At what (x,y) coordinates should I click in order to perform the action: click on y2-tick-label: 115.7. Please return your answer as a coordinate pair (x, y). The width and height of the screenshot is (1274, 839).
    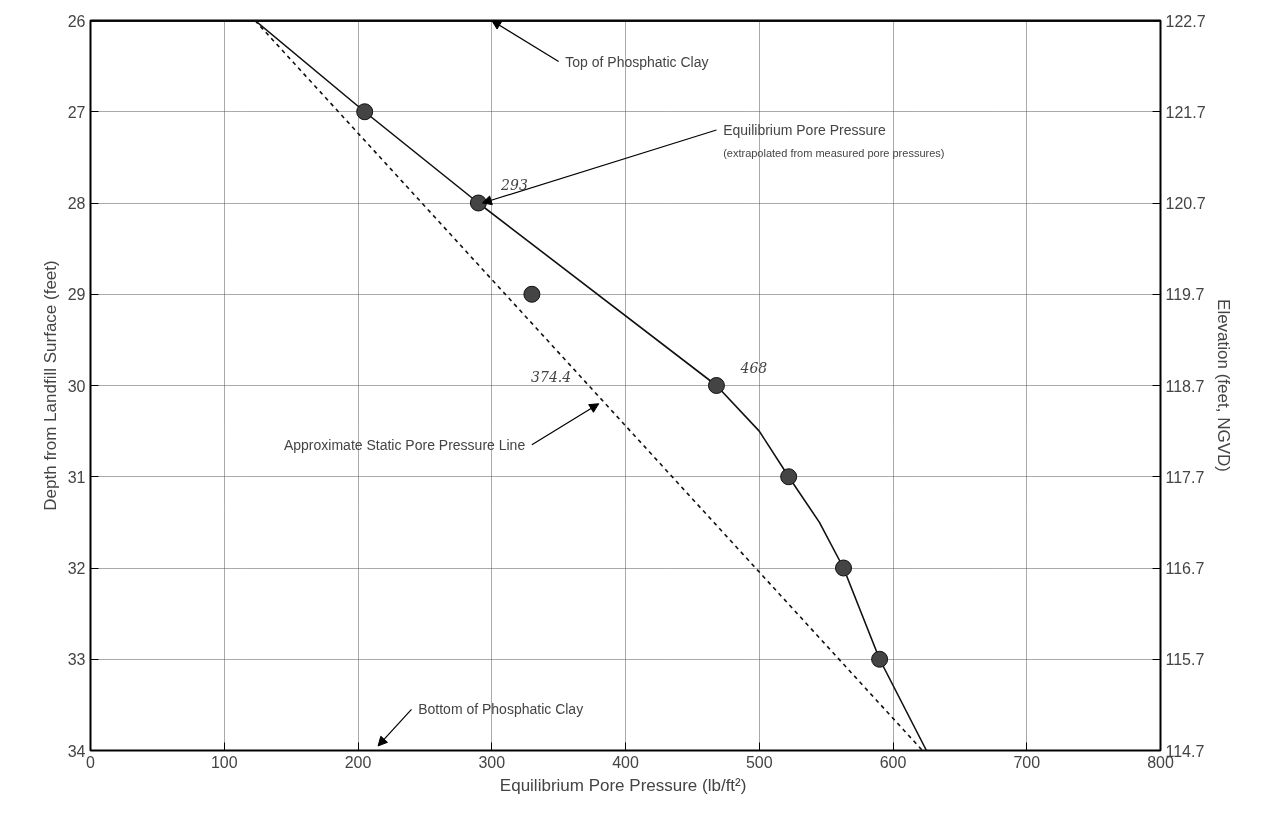
    Looking at the image, I should click on (1185, 660).